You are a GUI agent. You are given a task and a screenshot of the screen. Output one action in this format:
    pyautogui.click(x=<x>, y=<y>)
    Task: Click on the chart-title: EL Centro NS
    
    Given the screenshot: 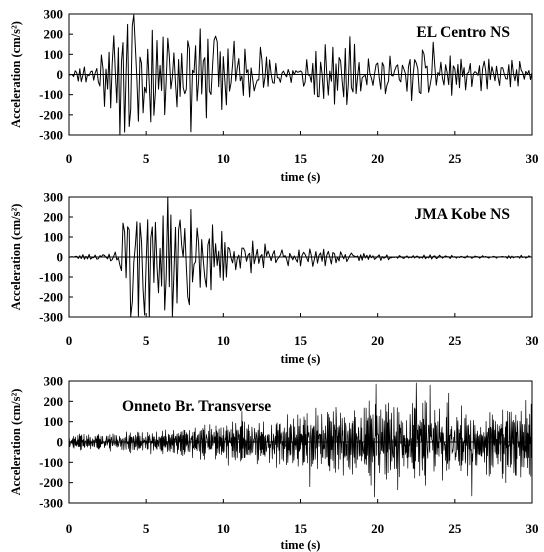 What is the action you would take?
    pyautogui.click(x=463, y=32)
    